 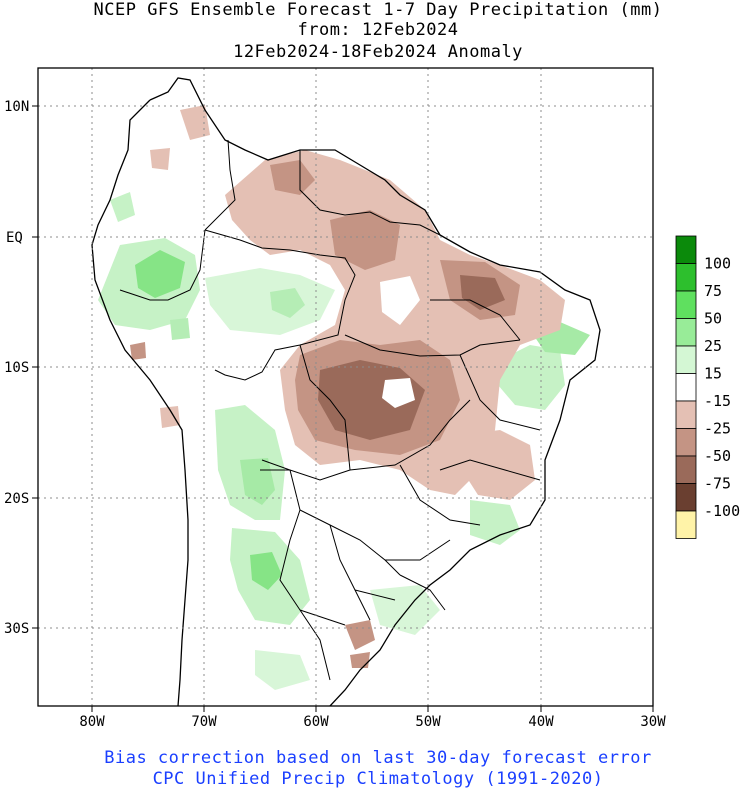 I want to click on colorbar-label: 50, so click(x=713, y=319).